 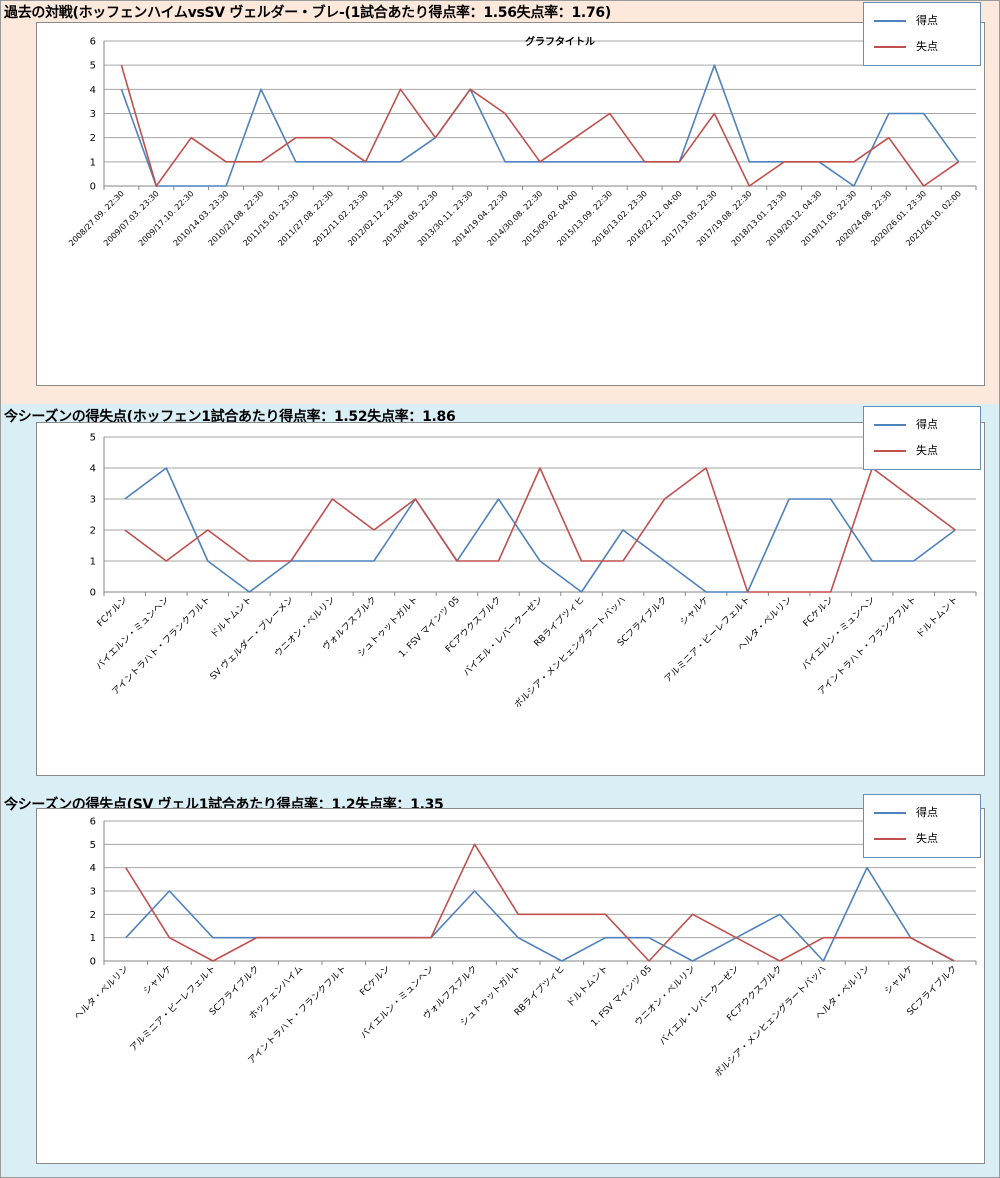 I want to click on legend-hoffenheim-season: 得点 失点, so click(x=922, y=438).